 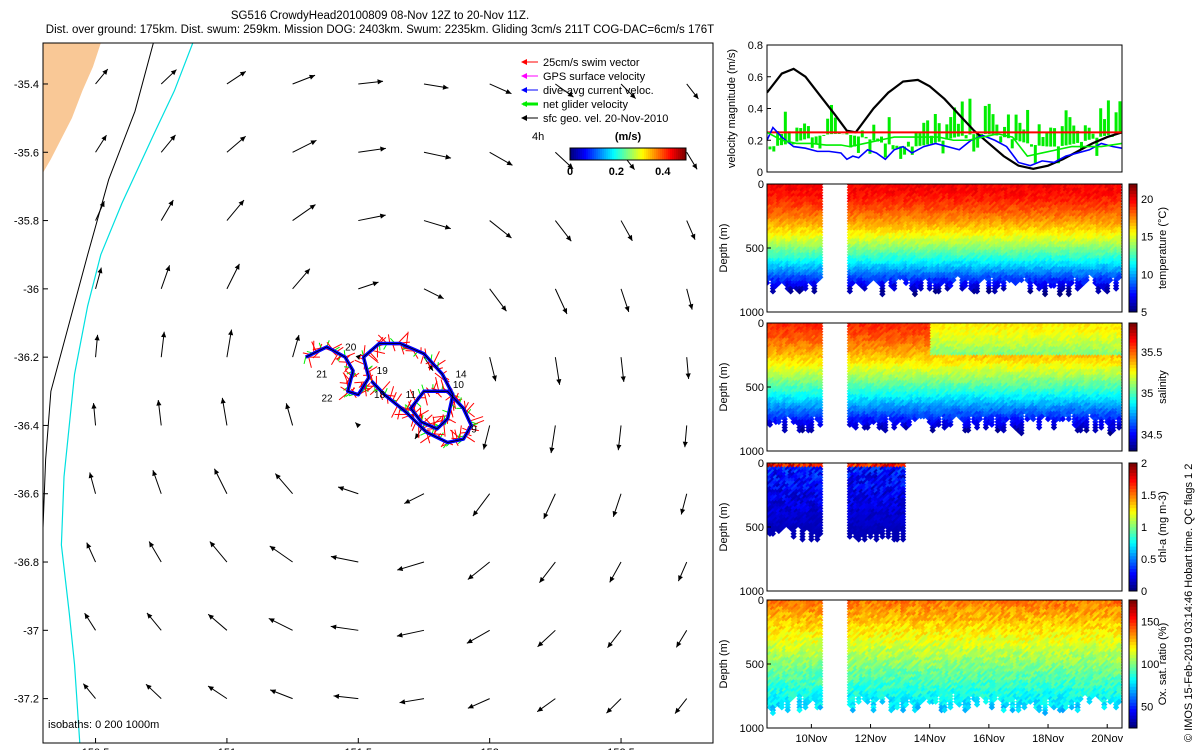 I want to click on map-xtick-label: 152.5, so click(x=621, y=748).